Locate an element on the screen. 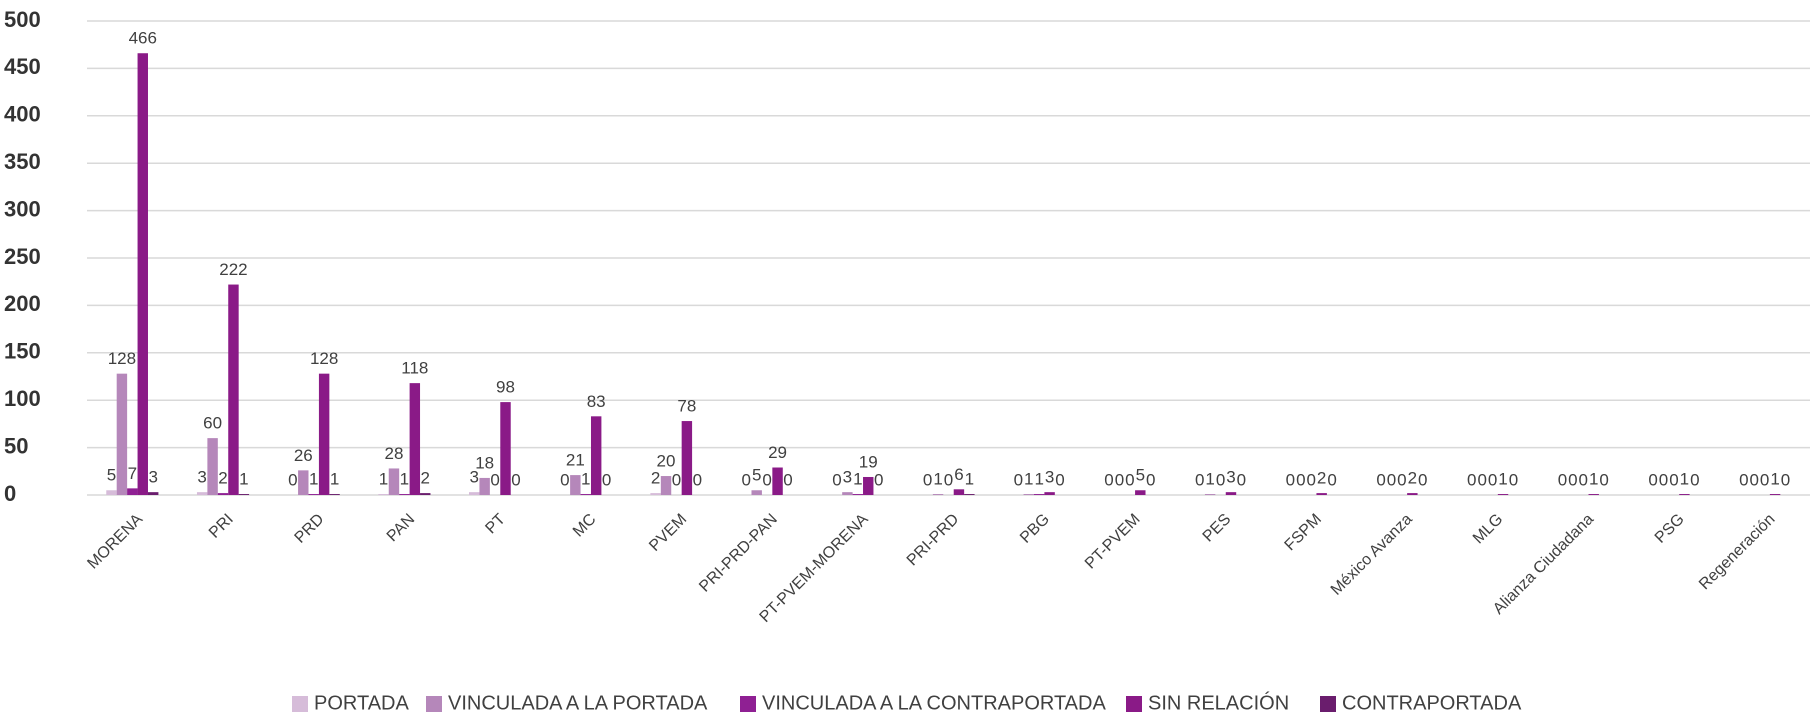 The height and width of the screenshot is (716, 1818). y-tick-label: 250 is located at coordinates (22, 256).